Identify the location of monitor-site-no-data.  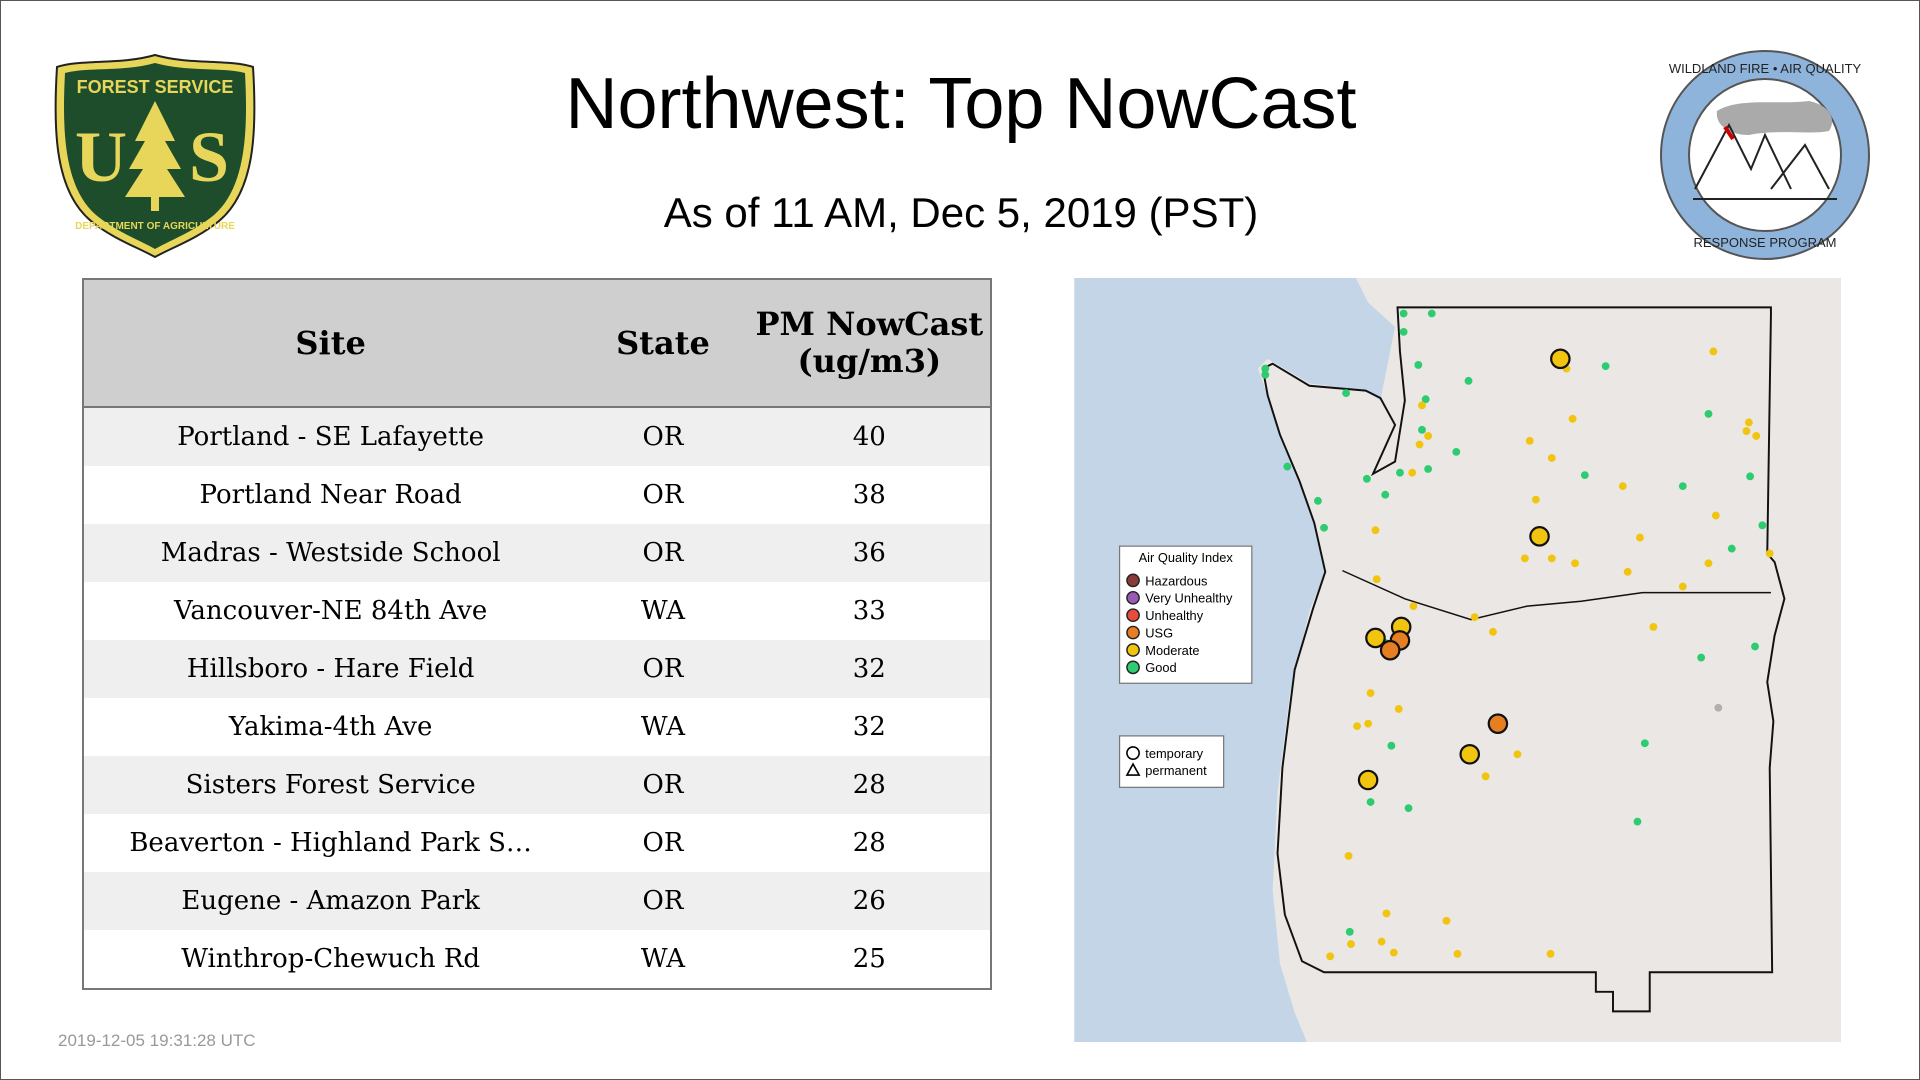
(1718, 707).